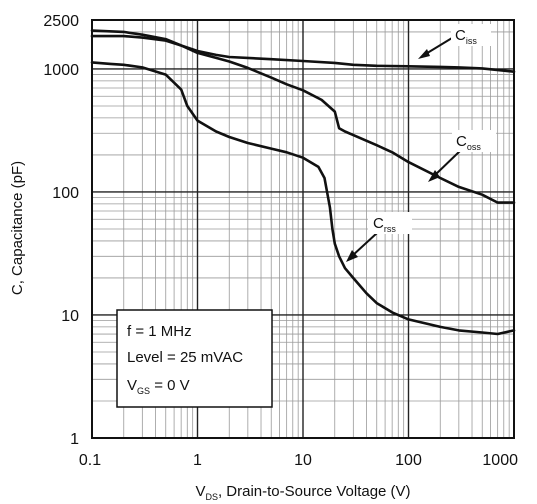  Describe the element at coordinates (197, 460) in the screenshot. I see `x-tick-label-1: 1` at that location.